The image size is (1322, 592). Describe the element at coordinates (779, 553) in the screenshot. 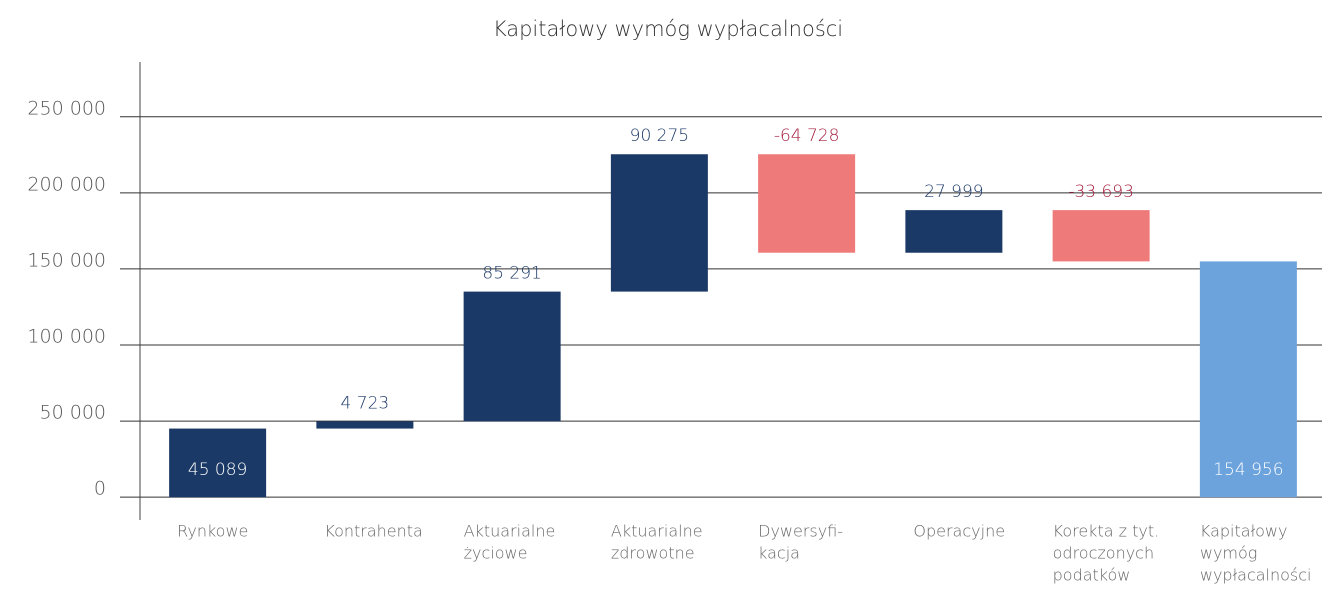

I see `x-tick-label: kacja` at that location.